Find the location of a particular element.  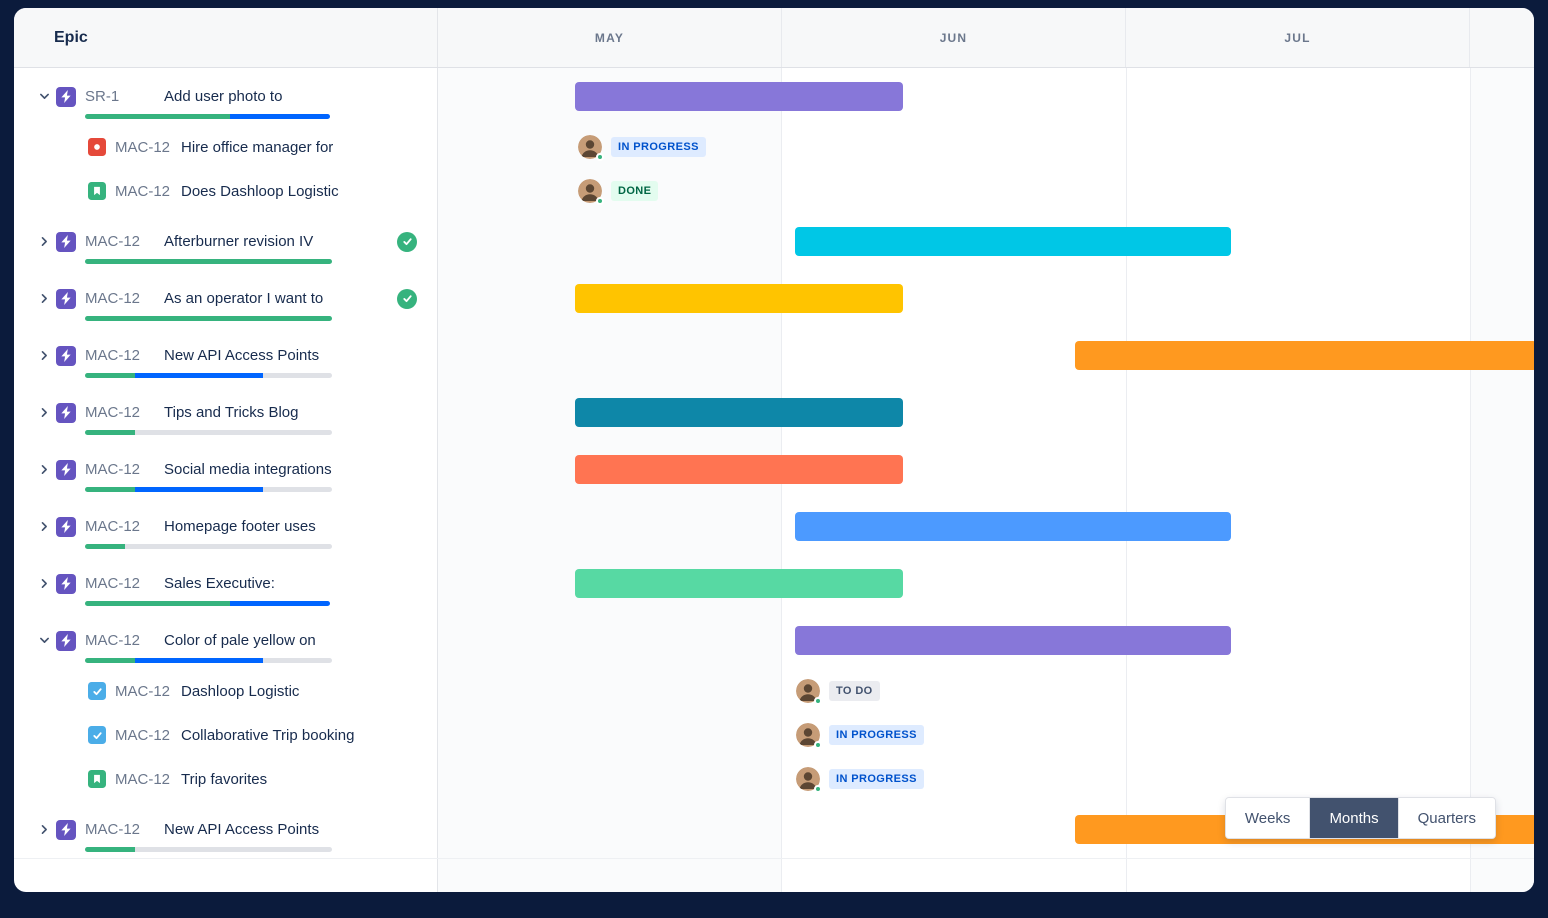

assignee-group: TO DO is located at coordinates (838, 692).